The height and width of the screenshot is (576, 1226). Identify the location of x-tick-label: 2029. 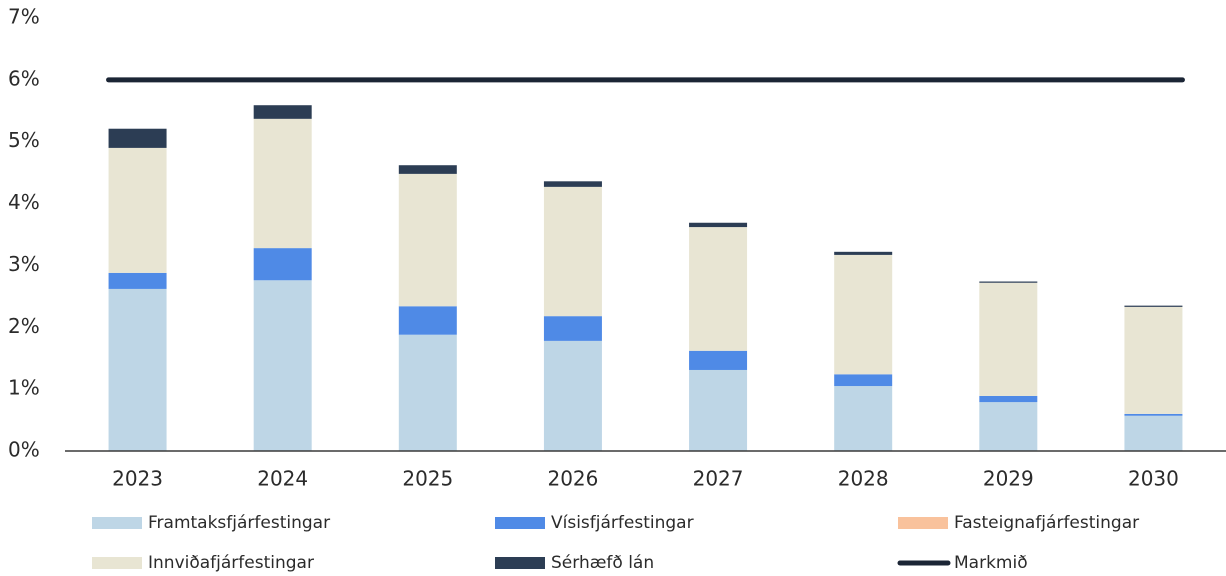
(1008, 479).